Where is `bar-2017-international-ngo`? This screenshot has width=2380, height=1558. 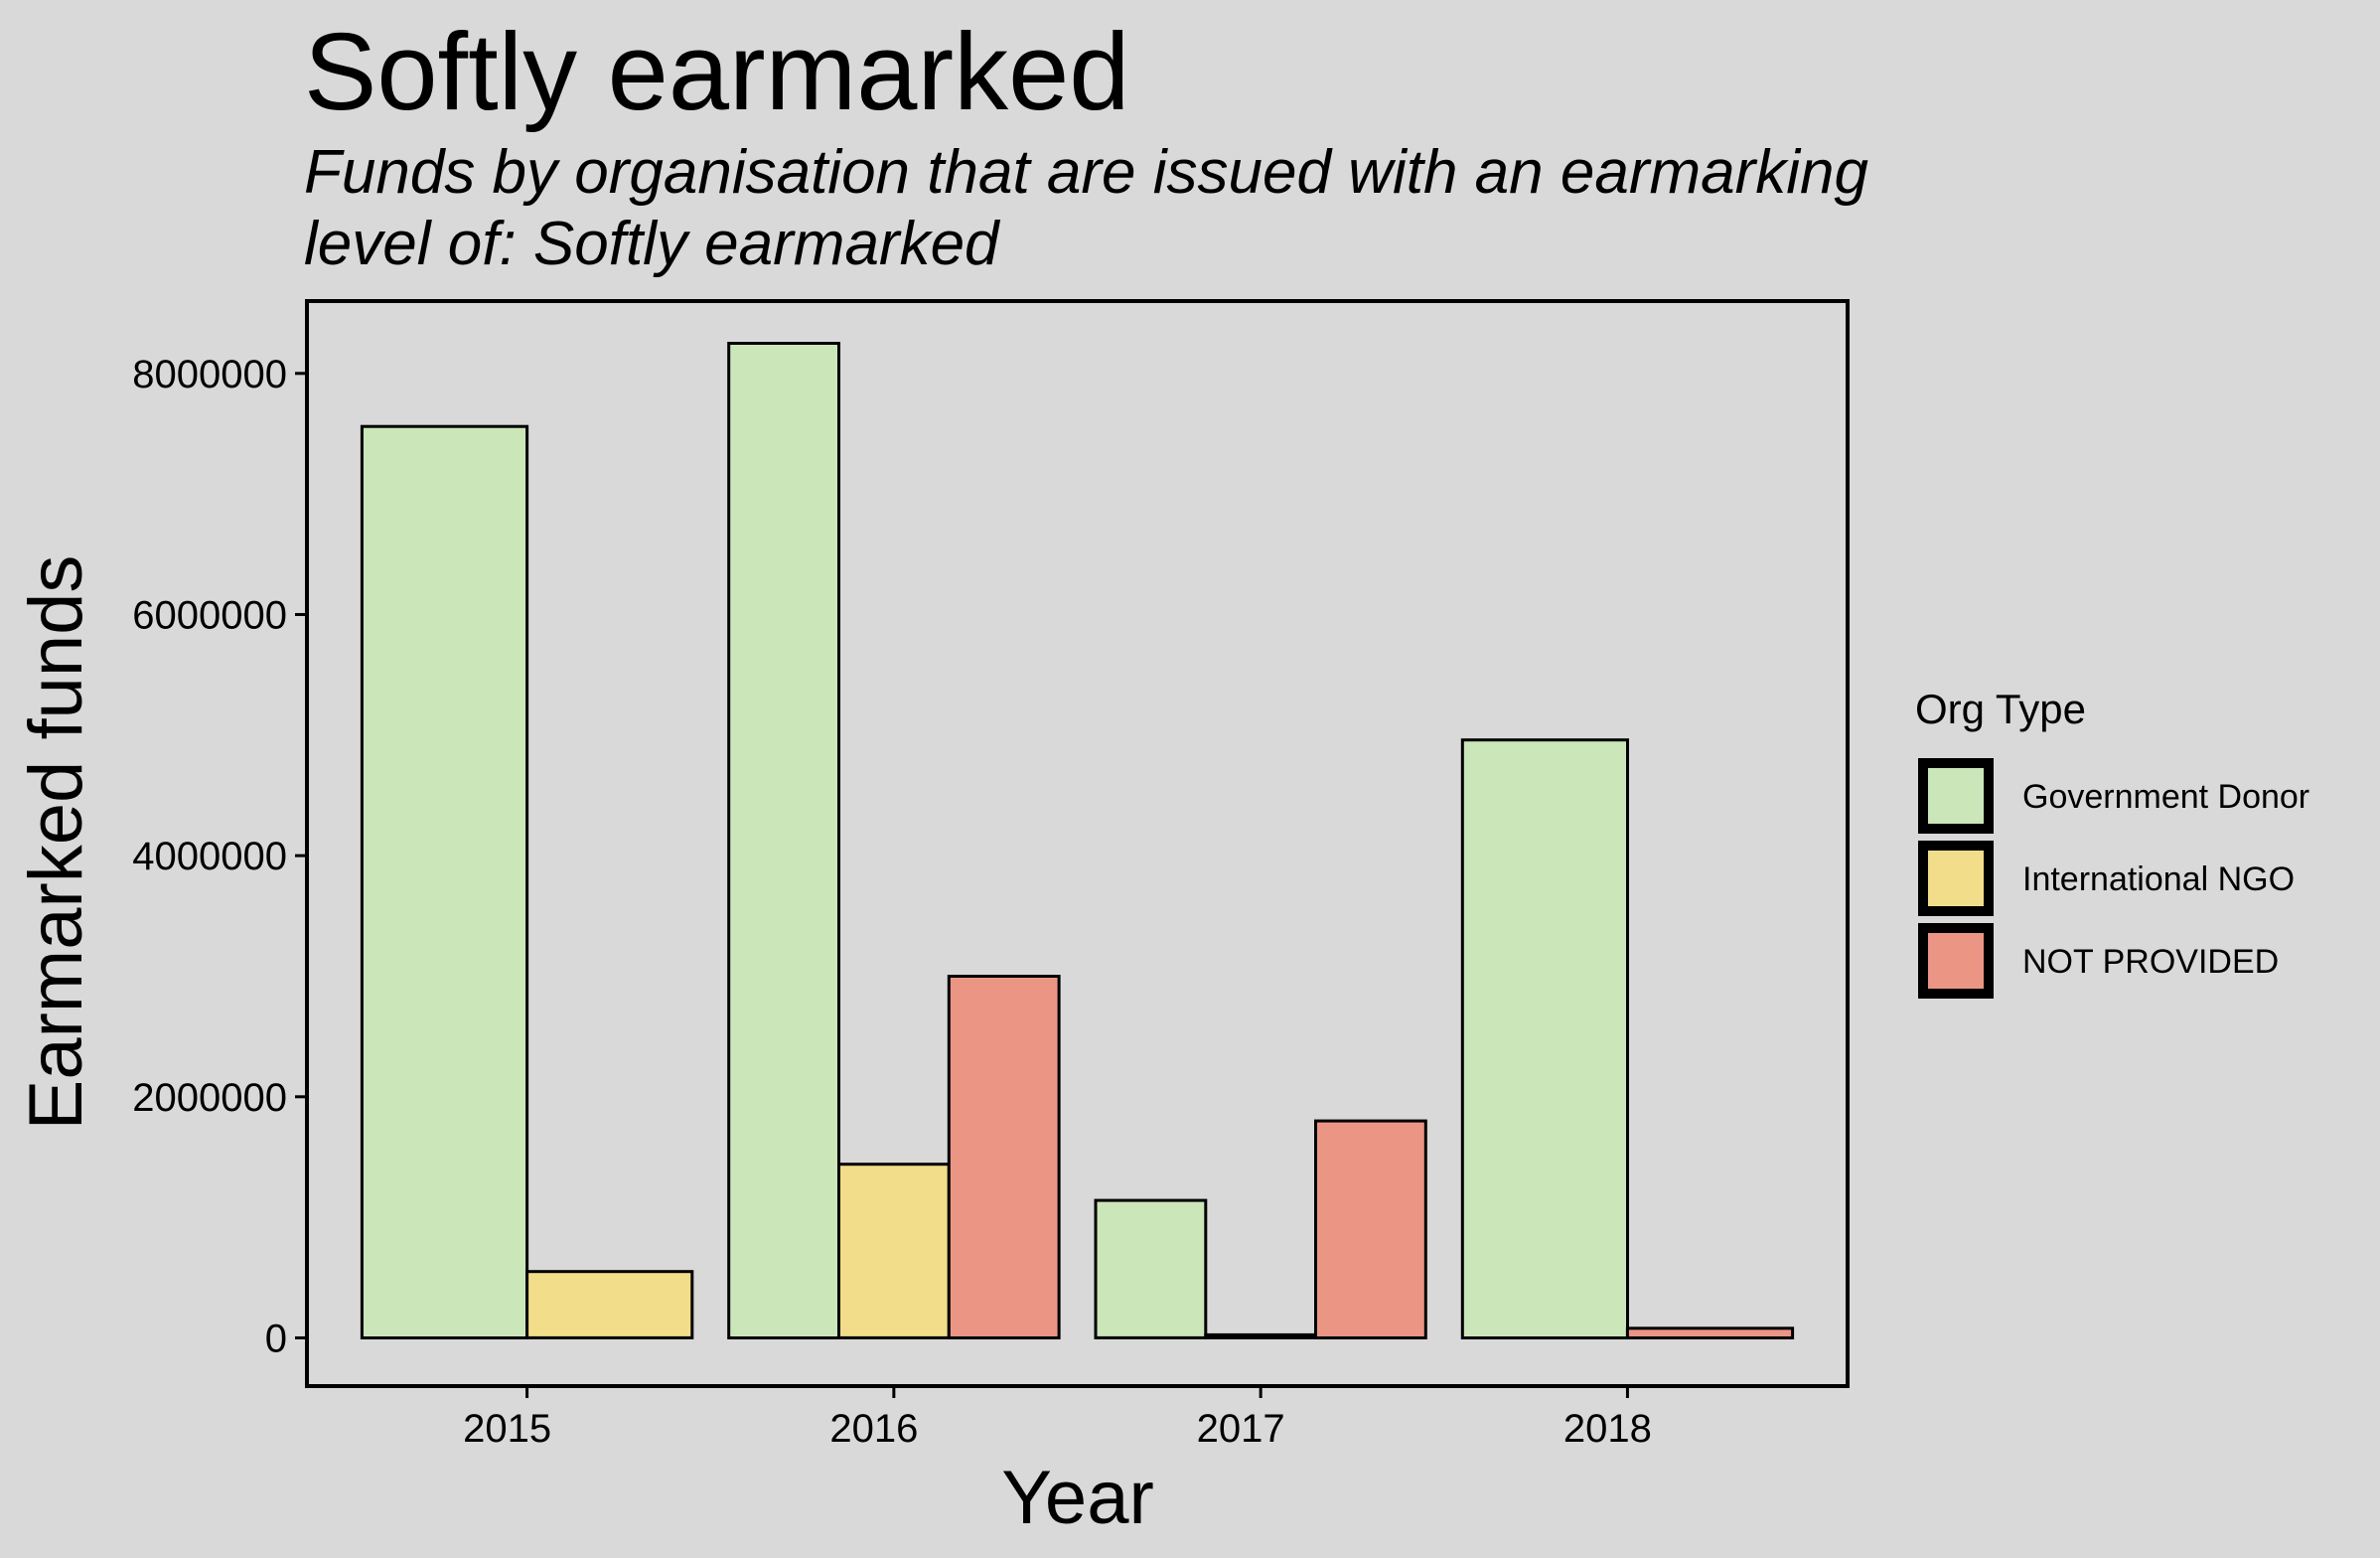 bar-2017-international-ngo is located at coordinates (1261, 1336).